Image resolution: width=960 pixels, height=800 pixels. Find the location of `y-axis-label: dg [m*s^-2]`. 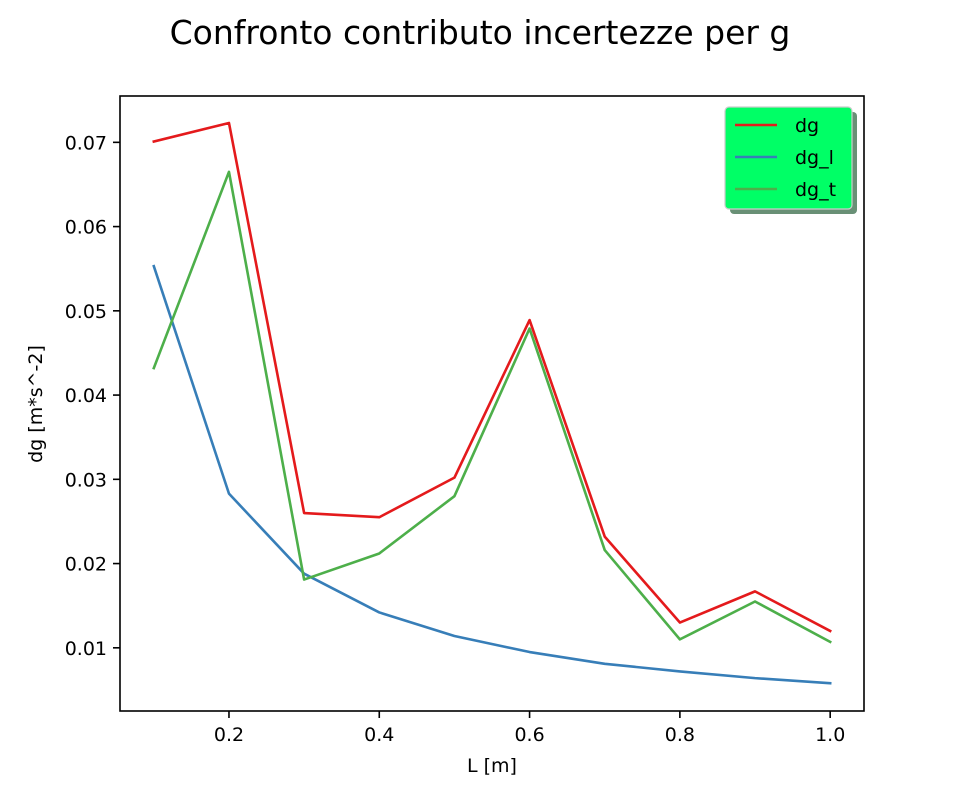

y-axis-label: dg [m*s^-2] is located at coordinates (36, 404).